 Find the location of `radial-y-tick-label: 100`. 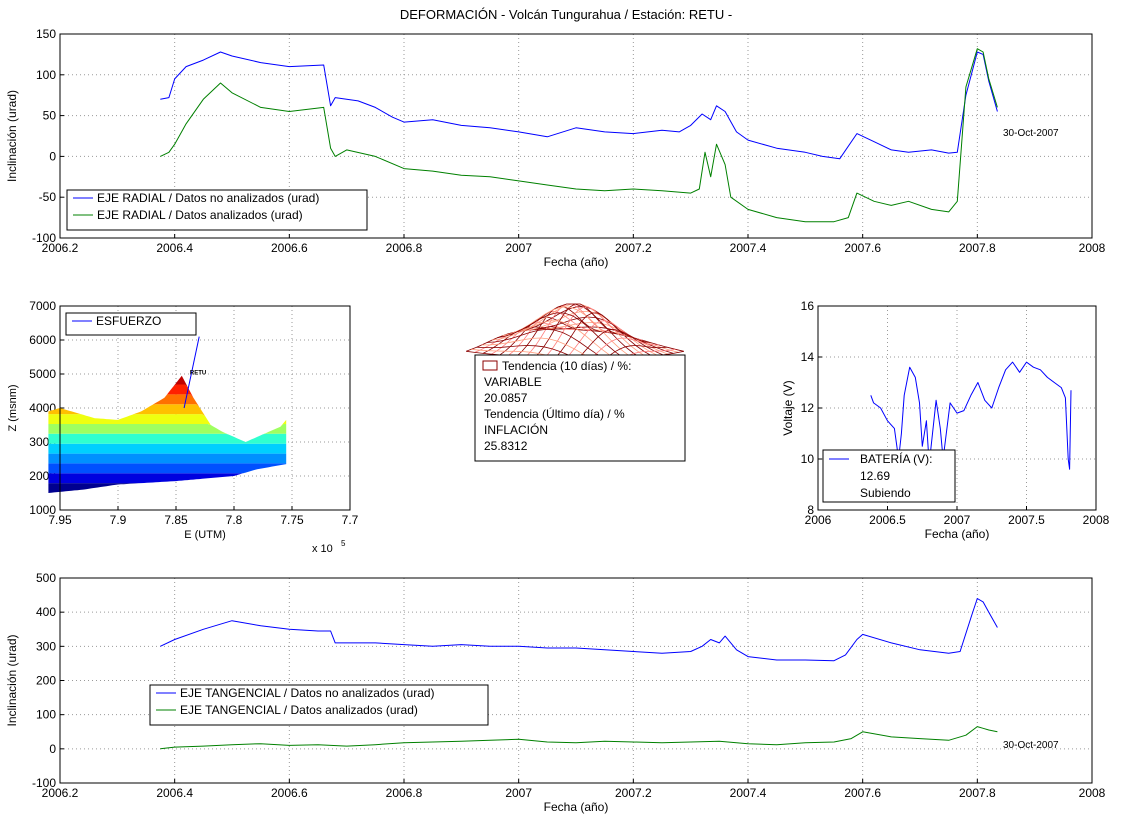

radial-y-tick-label: 100 is located at coordinates (46, 75).